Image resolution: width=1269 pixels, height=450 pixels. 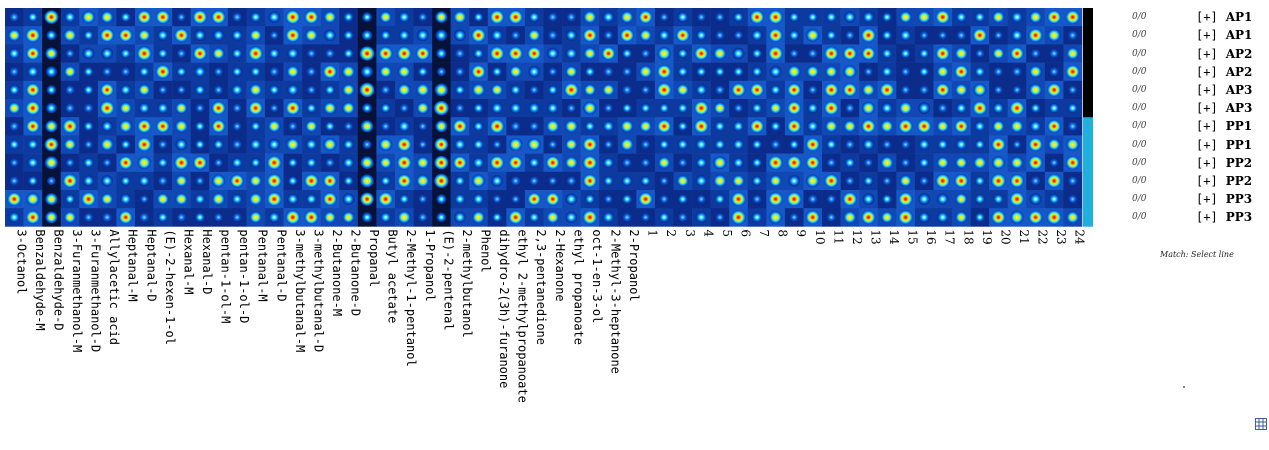 What do you see at coordinates (374, 258) in the screenshot?
I see `column-label: Propanal` at bounding box center [374, 258].